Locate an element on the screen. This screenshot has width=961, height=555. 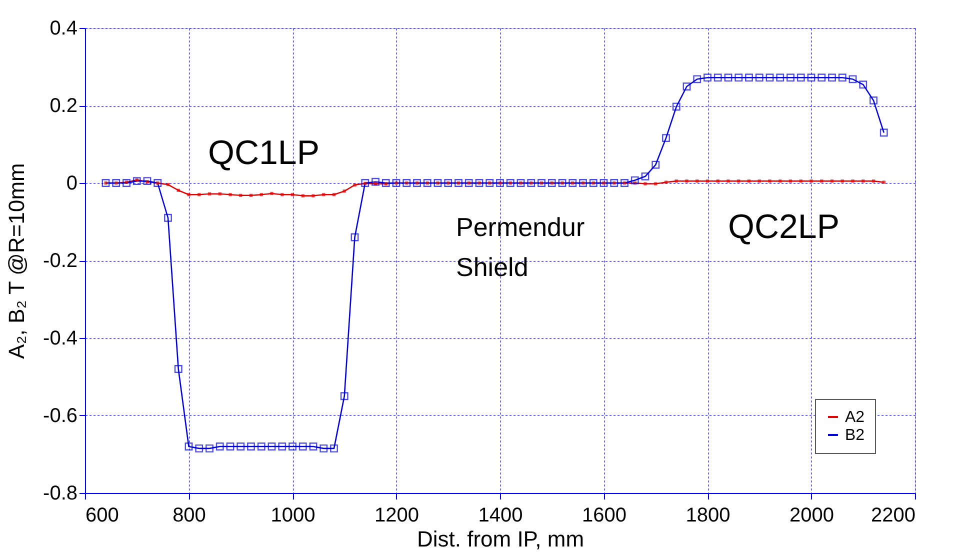
y-tick-label: -0.2 is located at coordinates (60, 261).